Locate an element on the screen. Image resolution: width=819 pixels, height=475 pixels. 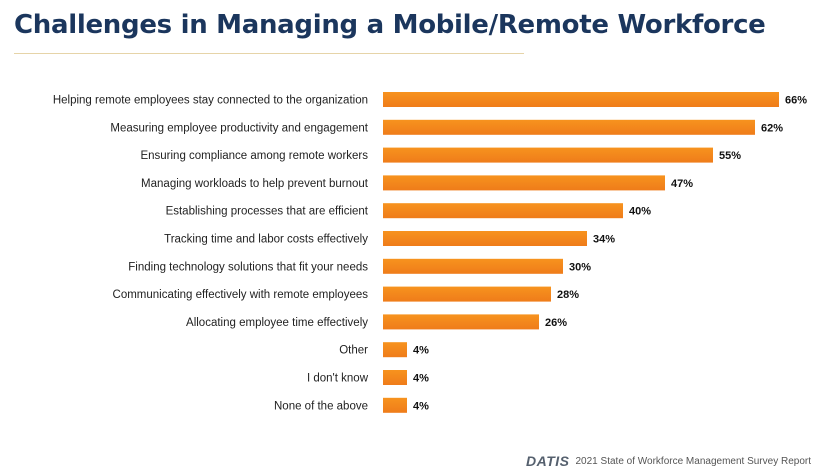
category-label: None of the above is located at coordinates (321, 406).